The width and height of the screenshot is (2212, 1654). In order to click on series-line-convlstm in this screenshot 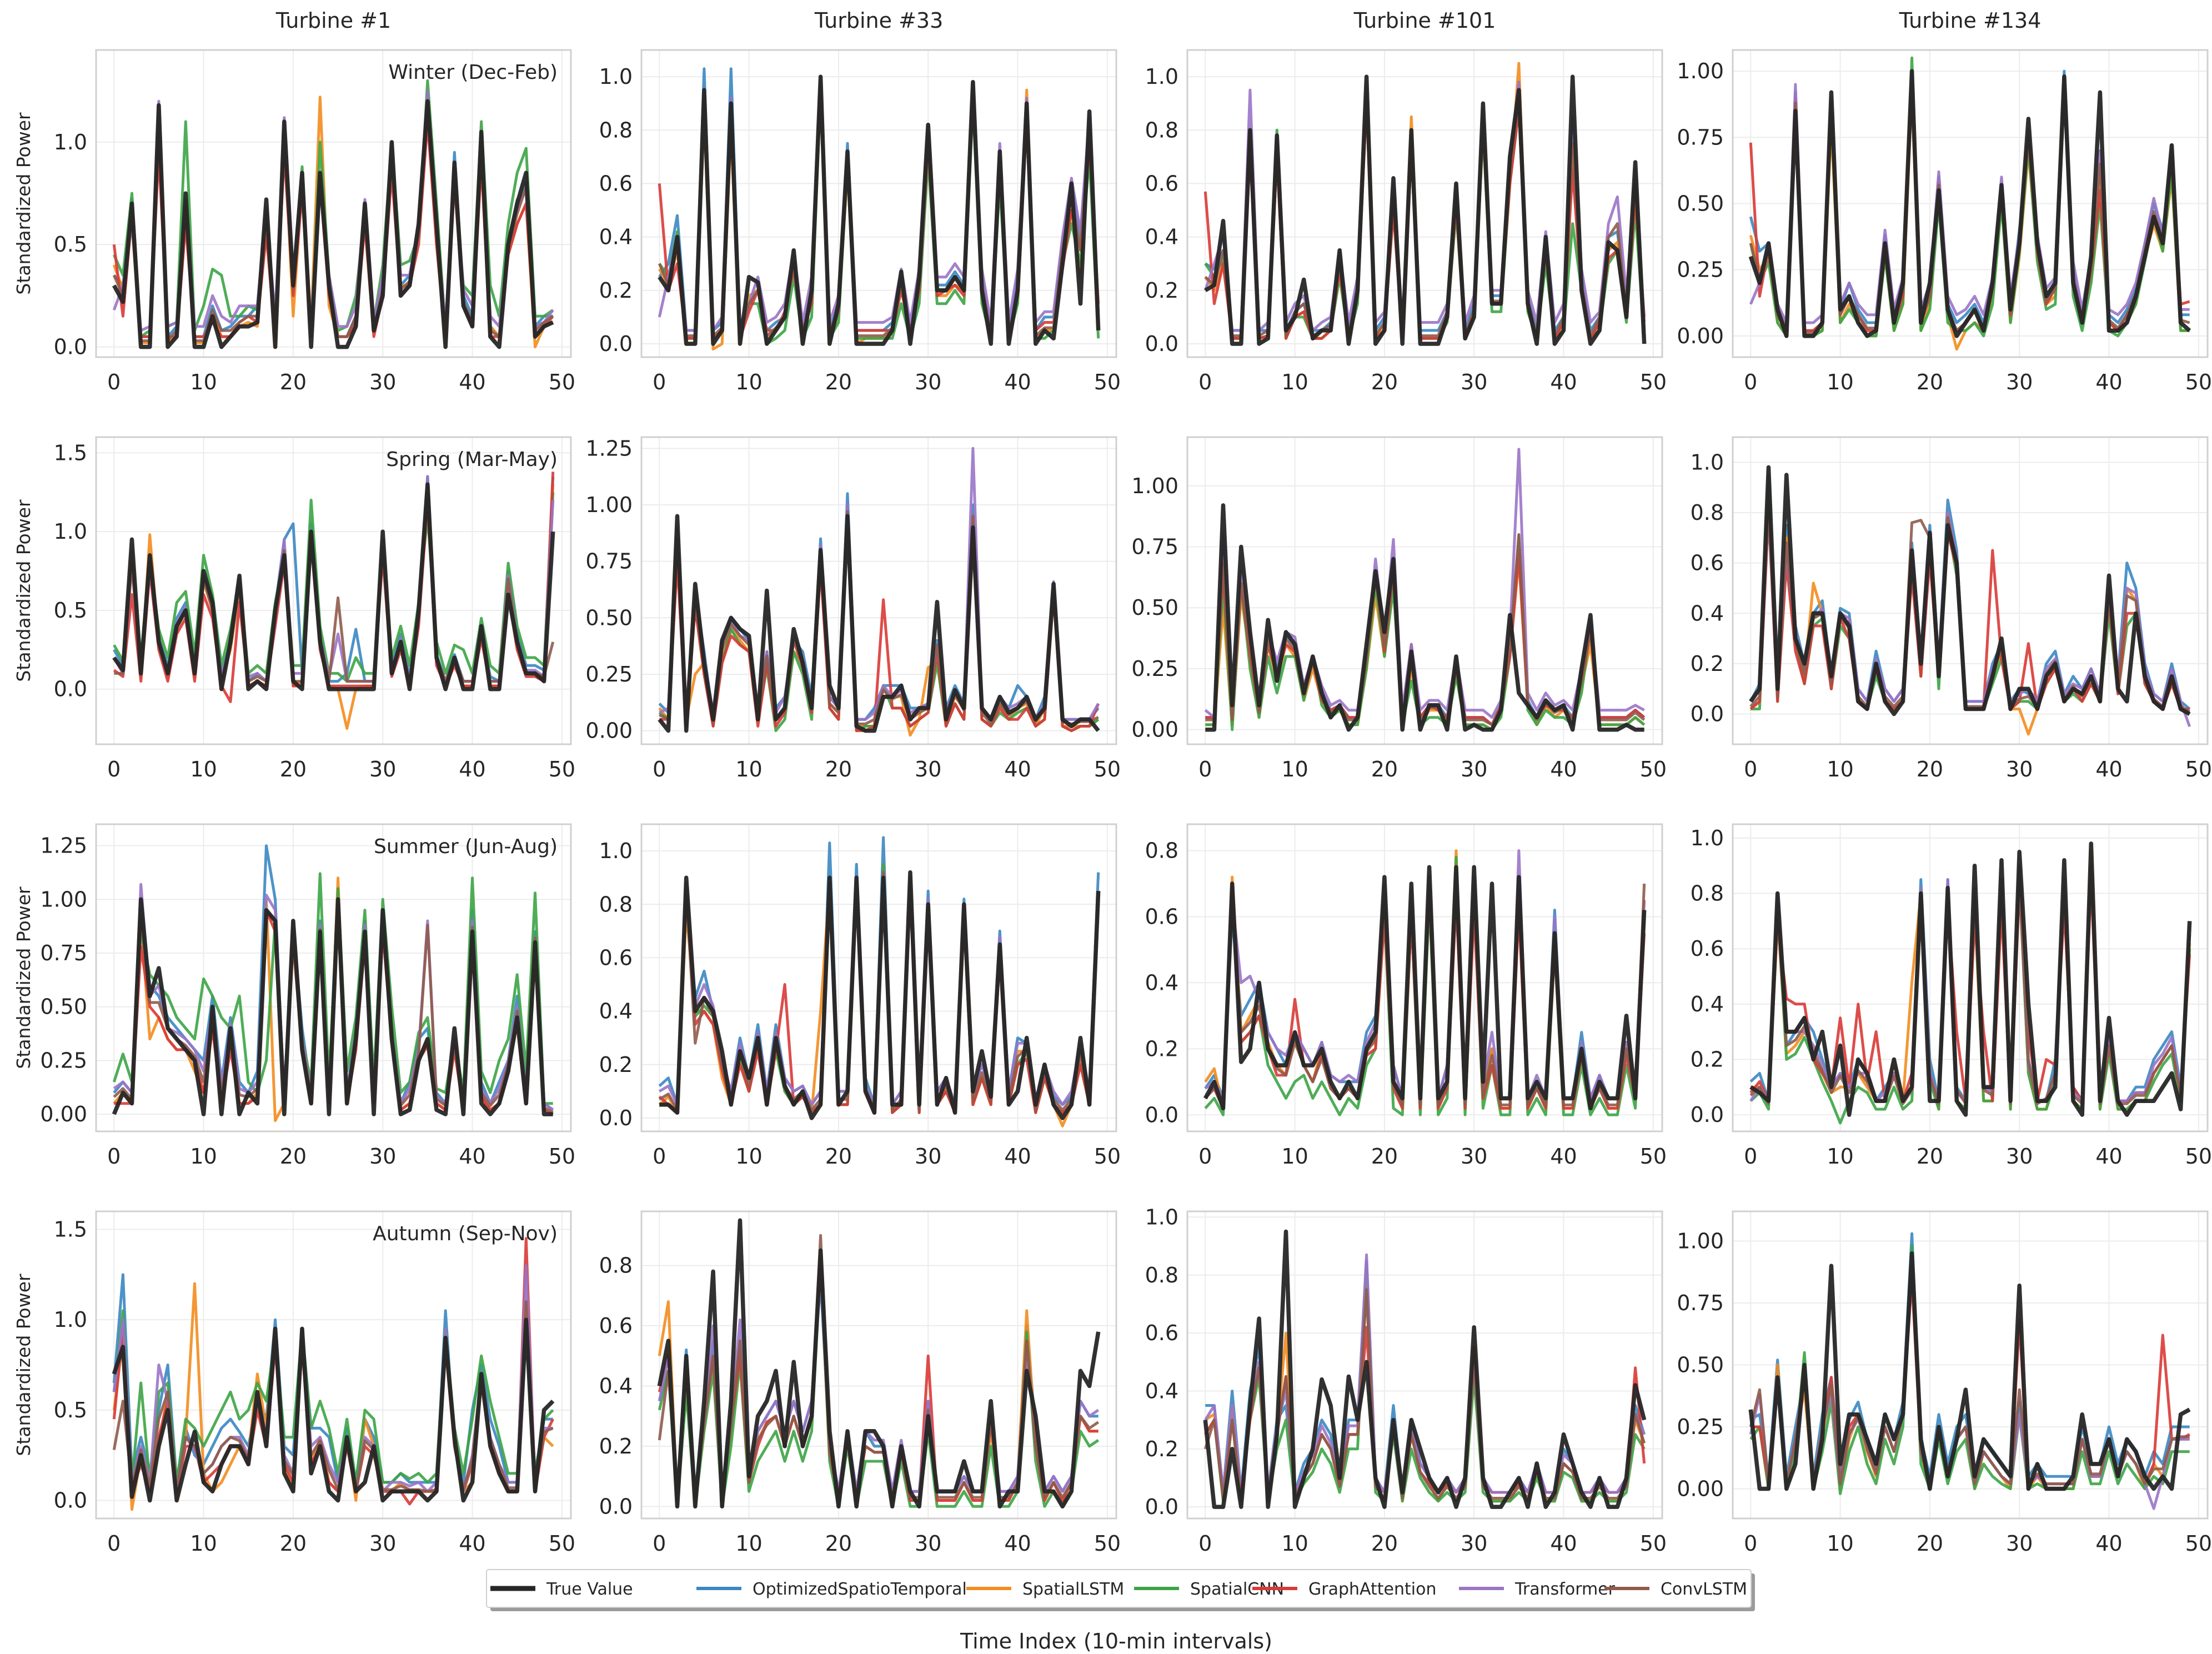, I will do `click(879, 1366)`.